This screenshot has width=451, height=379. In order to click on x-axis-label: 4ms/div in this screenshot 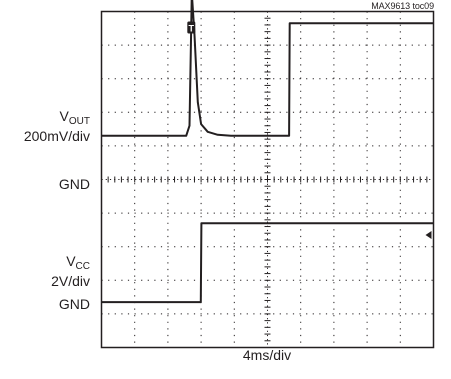, I will do `click(267, 355)`.